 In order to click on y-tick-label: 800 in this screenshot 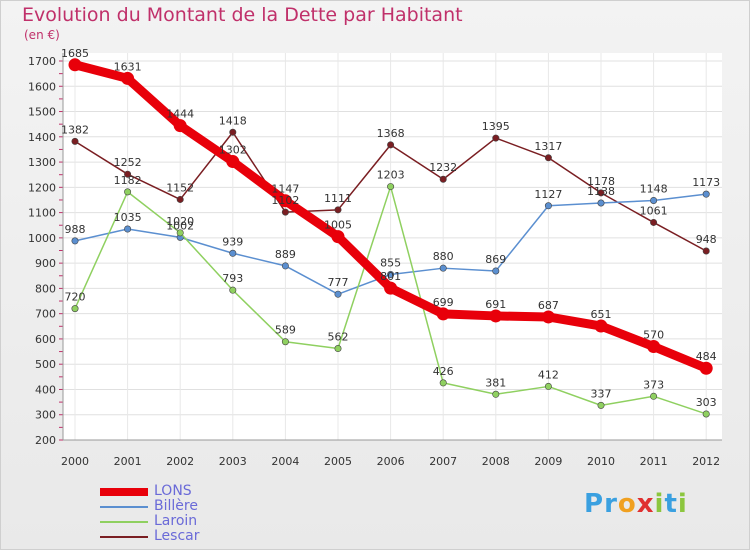, I will do `click(45, 288)`.